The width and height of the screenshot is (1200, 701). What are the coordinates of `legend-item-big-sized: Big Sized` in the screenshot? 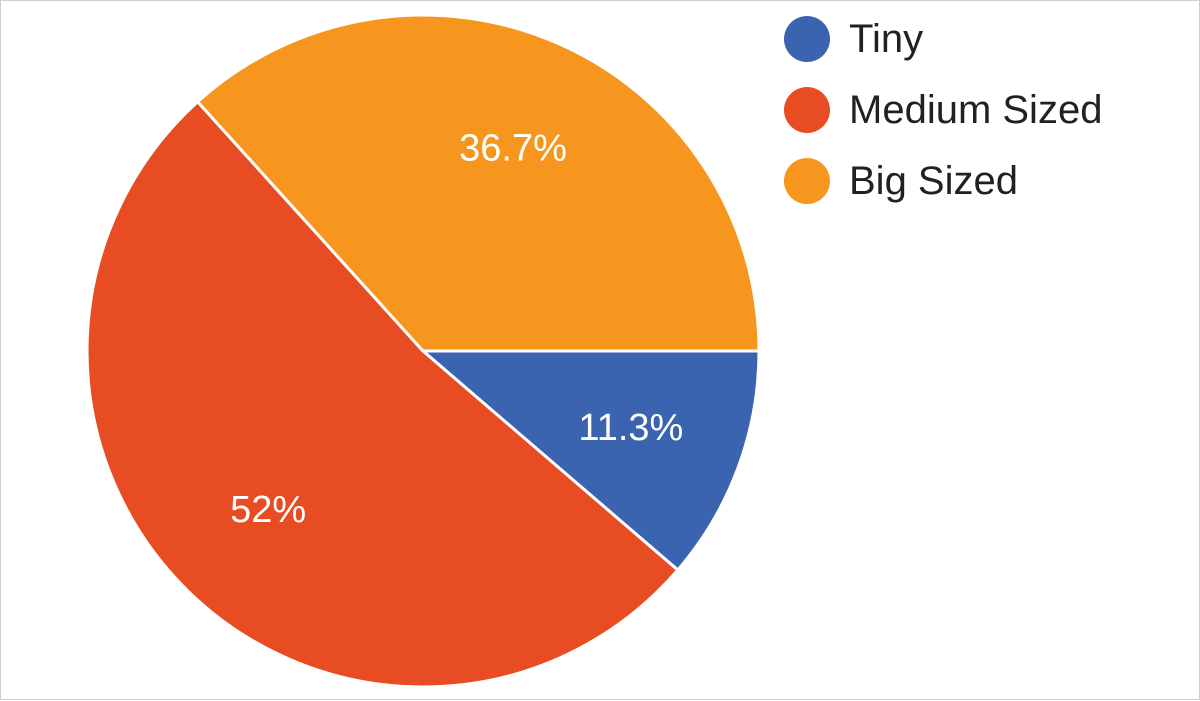 It's located at (901, 181).